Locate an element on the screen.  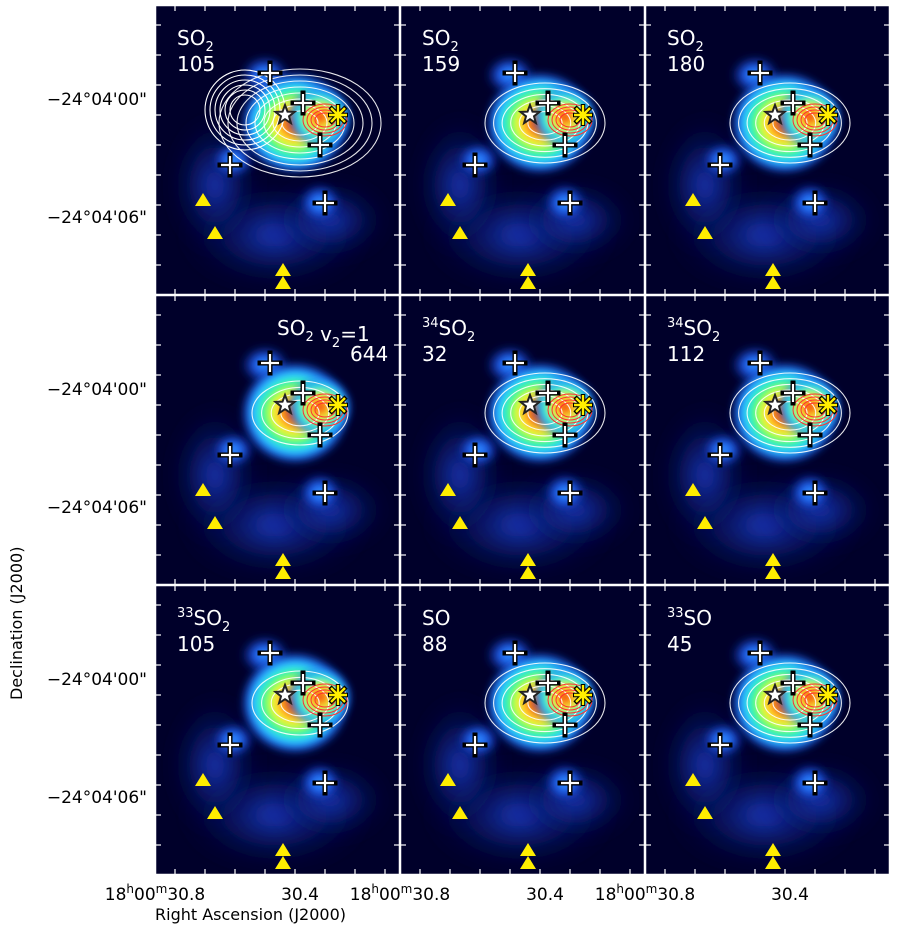
panel-label: 33SO2 is located at coordinates (203, 620).